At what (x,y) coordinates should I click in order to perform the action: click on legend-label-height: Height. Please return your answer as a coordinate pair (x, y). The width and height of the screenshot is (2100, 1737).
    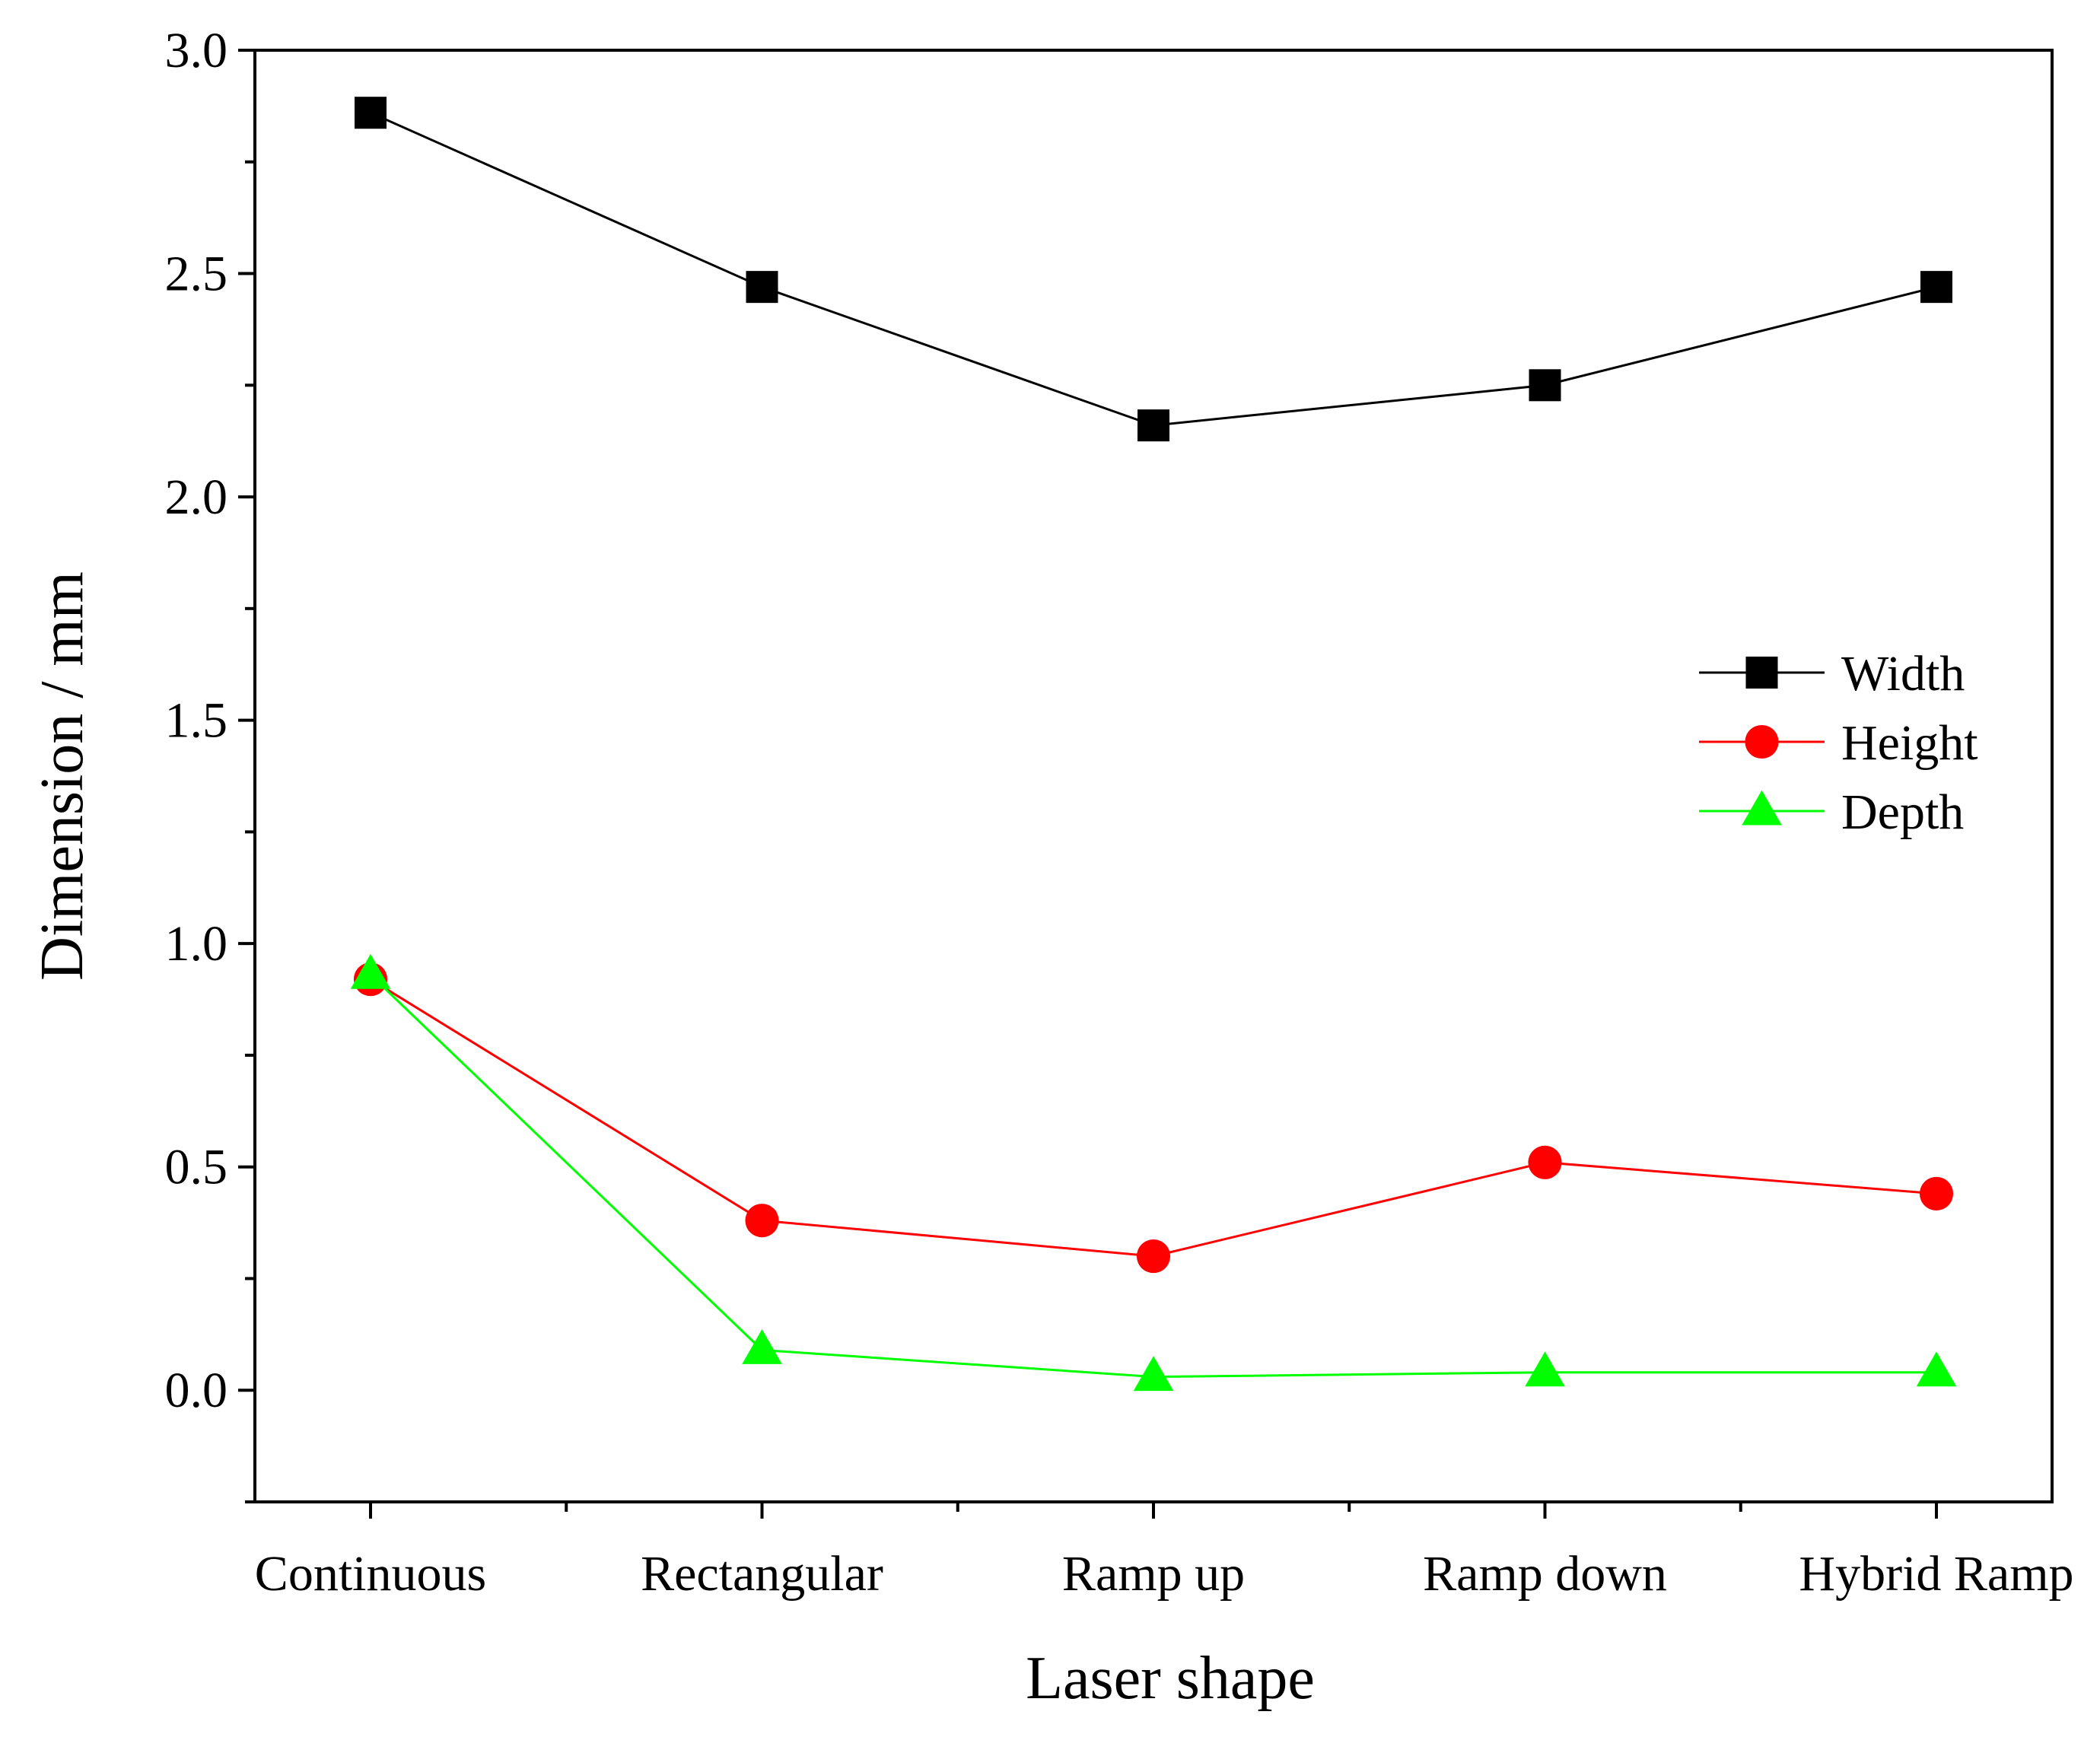
    Looking at the image, I should click on (1909, 743).